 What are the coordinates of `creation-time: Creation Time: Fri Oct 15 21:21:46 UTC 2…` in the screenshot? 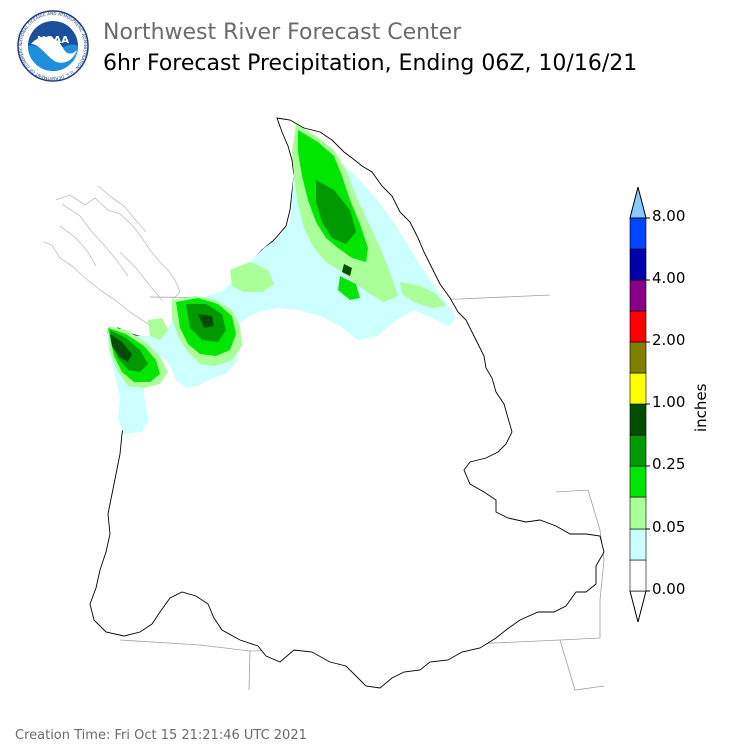 It's located at (161, 735).